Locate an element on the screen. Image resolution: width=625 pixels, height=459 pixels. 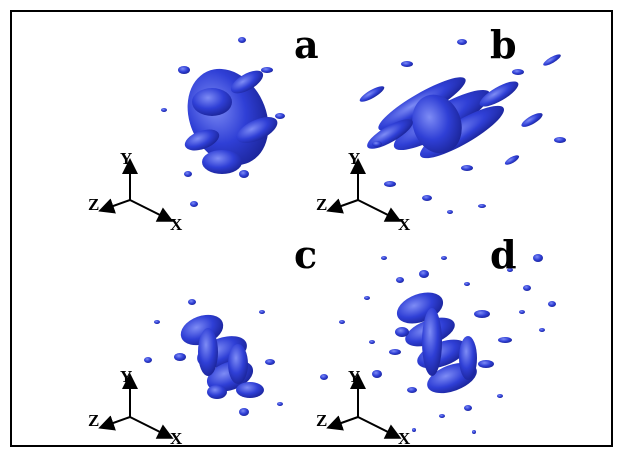
panel-c-y-axis-label: Y is located at coordinates (126, 376).